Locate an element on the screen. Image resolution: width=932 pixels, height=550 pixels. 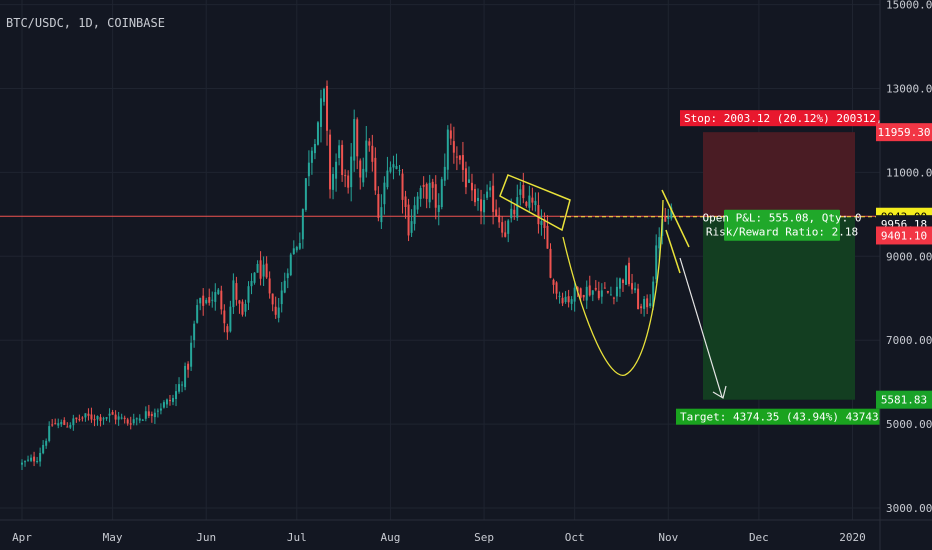
drawing-tools is located at coordinates (613, 286).